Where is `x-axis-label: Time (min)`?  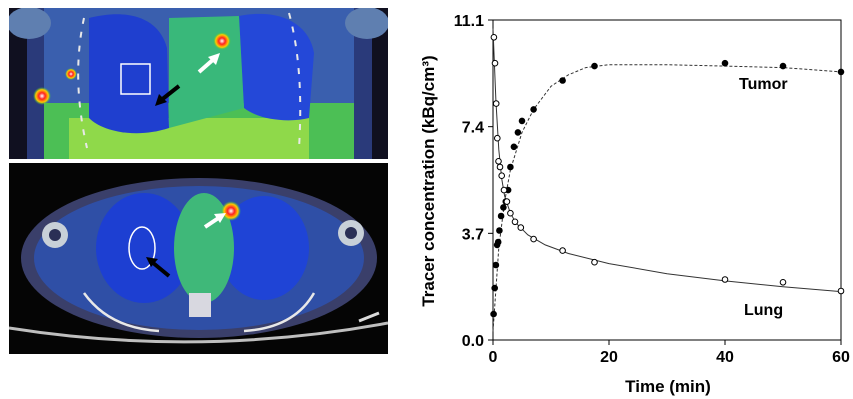
x-axis-label: Time (min) is located at coordinates (668, 386).